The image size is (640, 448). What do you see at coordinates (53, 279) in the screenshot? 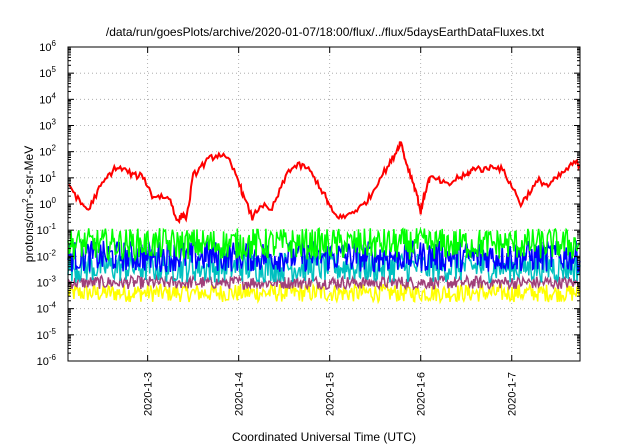
I see `y-tick-exponent: -3` at bounding box center [53, 279].